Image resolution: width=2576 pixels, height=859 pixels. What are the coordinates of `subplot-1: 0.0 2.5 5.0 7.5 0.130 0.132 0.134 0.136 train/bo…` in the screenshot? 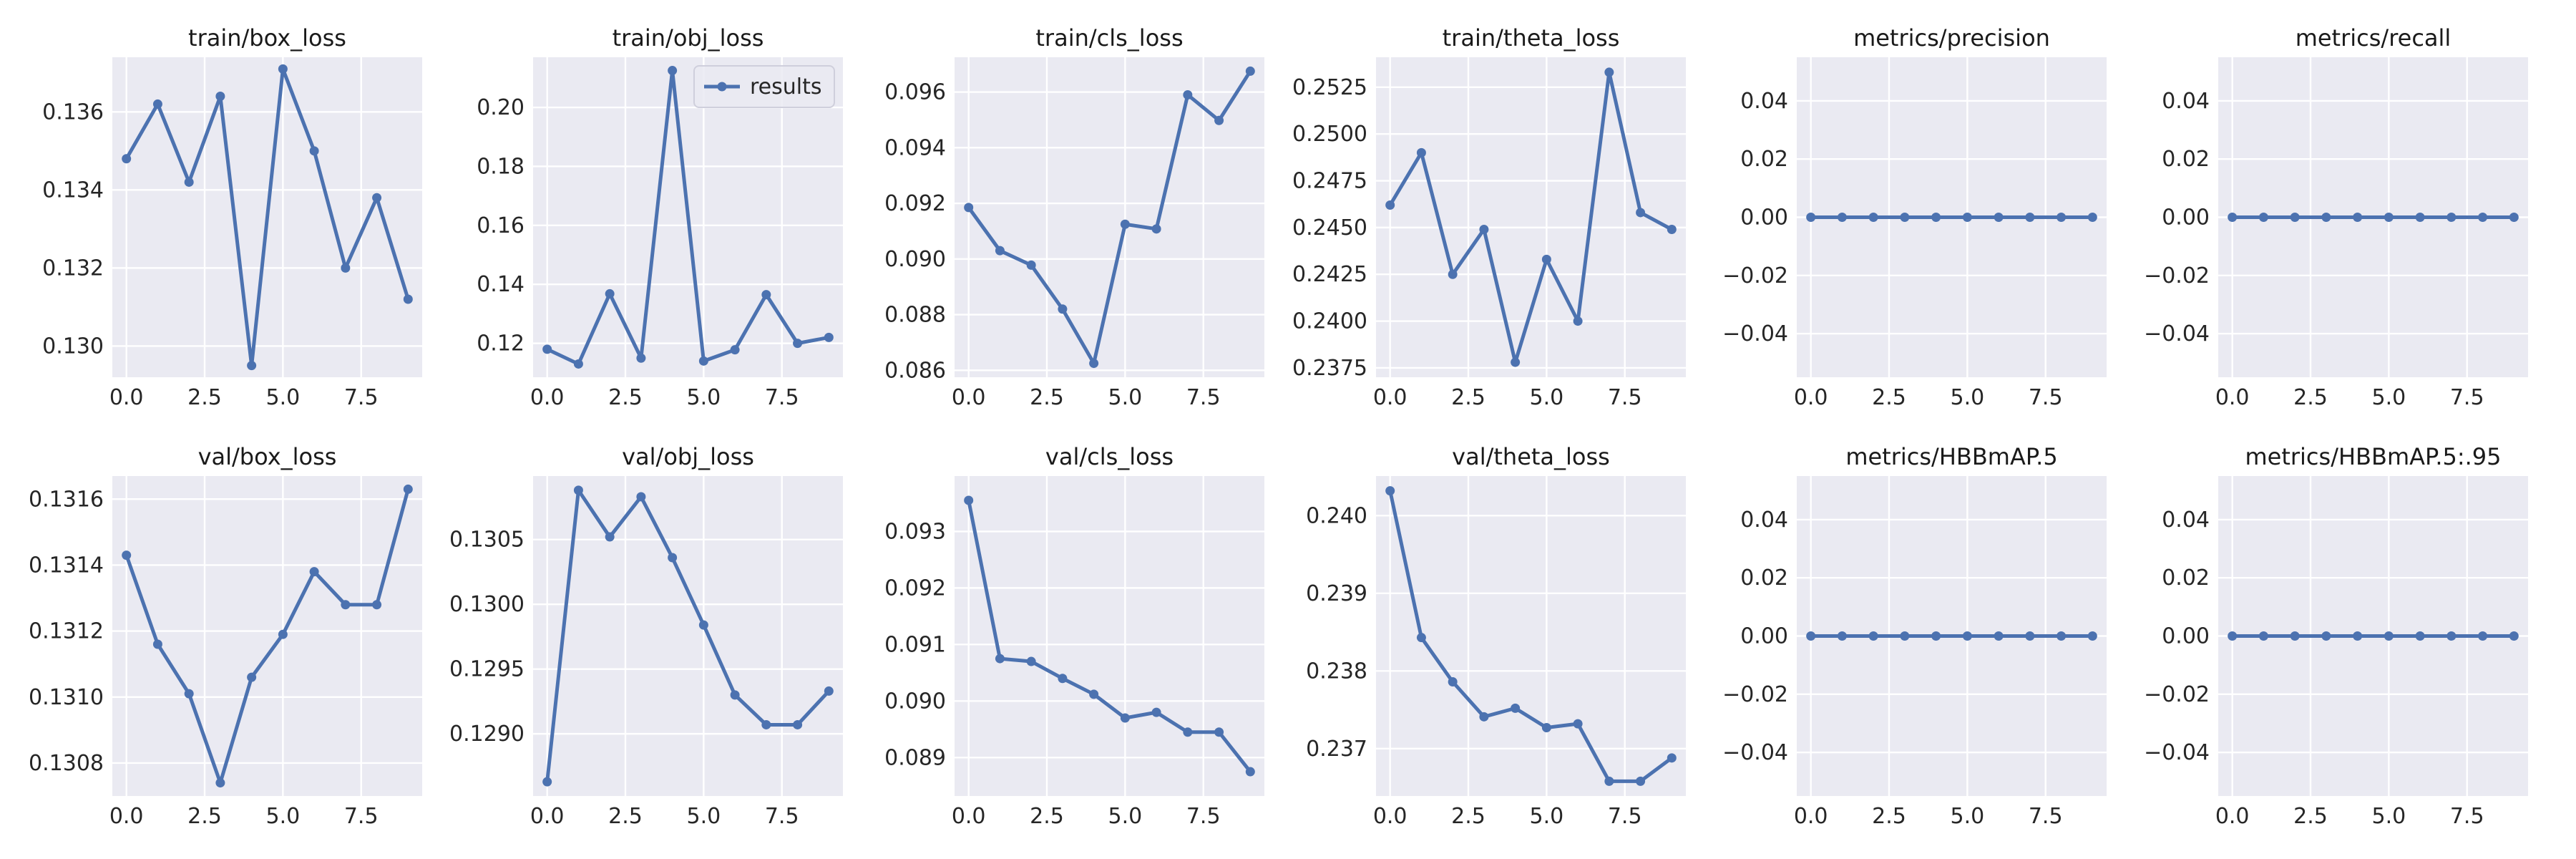 It's located at (232, 217).